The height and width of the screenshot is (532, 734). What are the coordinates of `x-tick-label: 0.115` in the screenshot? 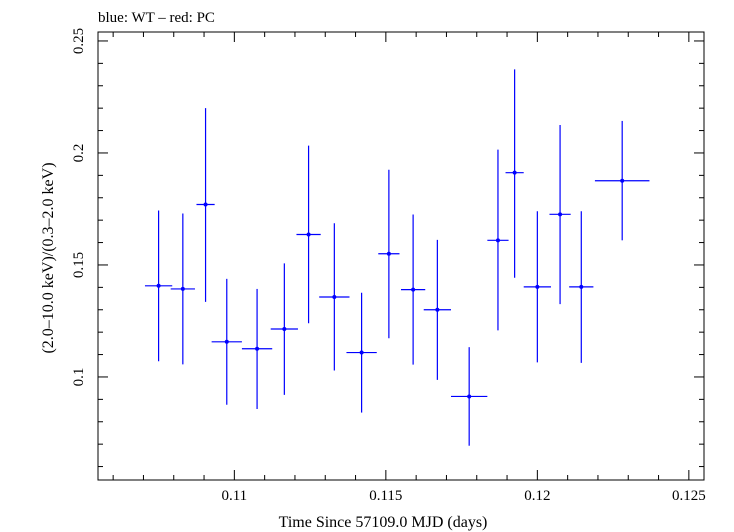 It's located at (385, 496).